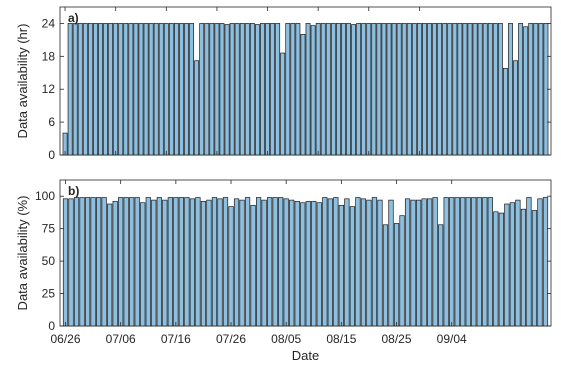 The height and width of the screenshot is (371, 561). I want to click on panel-b-xtick-label: 08/15, so click(341, 339).